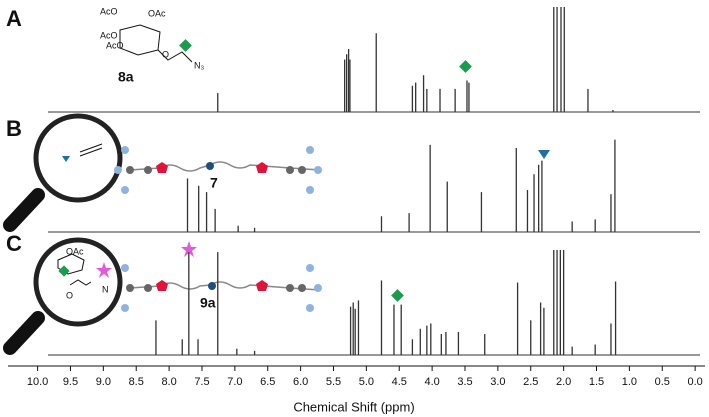  What do you see at coordinates (544, 154) in the screenshot?
I see `marker-triangle` at bounding box center [544, 154].